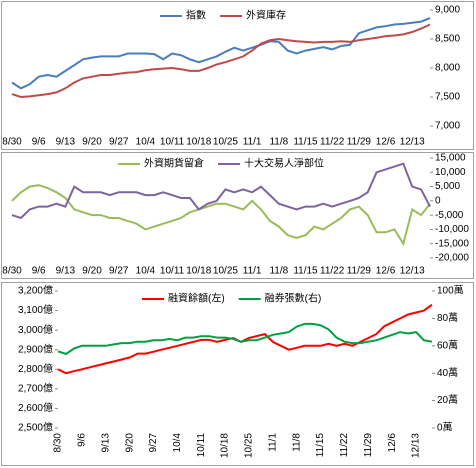  What do you see at coordinates (447, 399) in the screenshot?
I see `y-tick-label: 20萬` at bounding box center [447, 399].